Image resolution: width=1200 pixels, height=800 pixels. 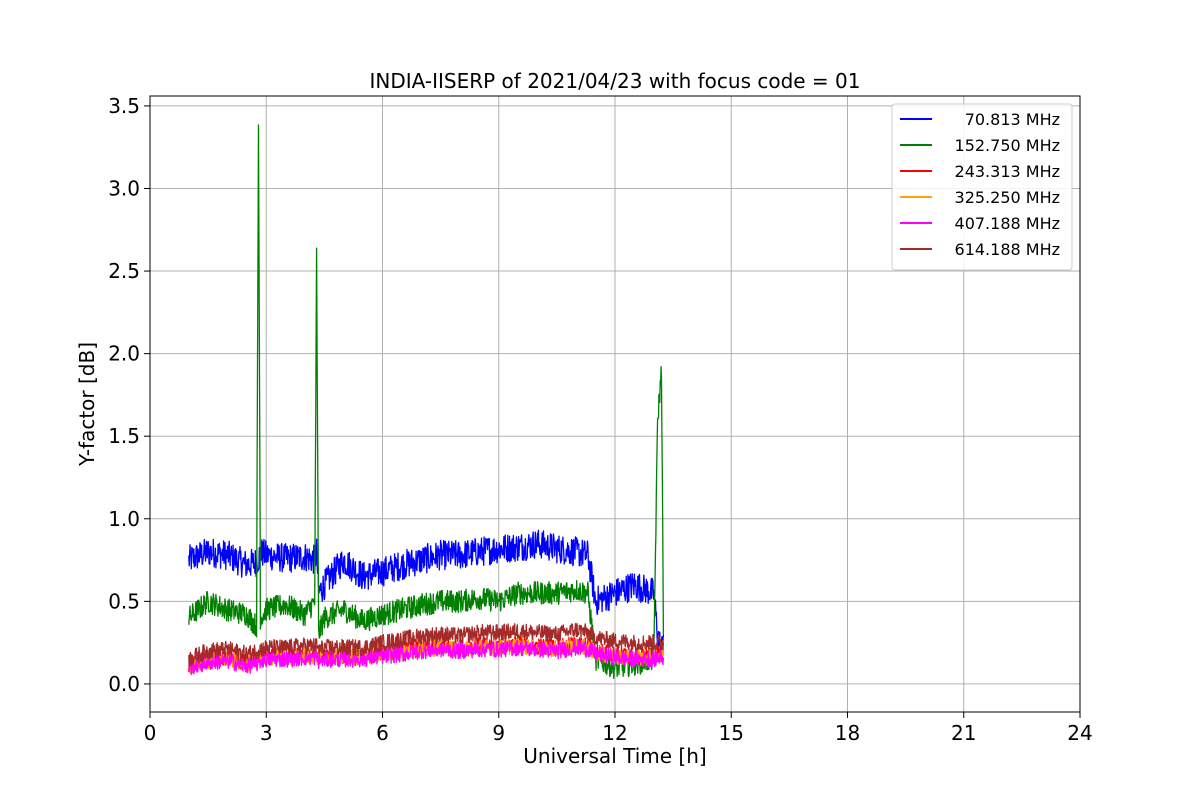 I want to click on y-tick-label: 0.0, so click(x=124, y=684).